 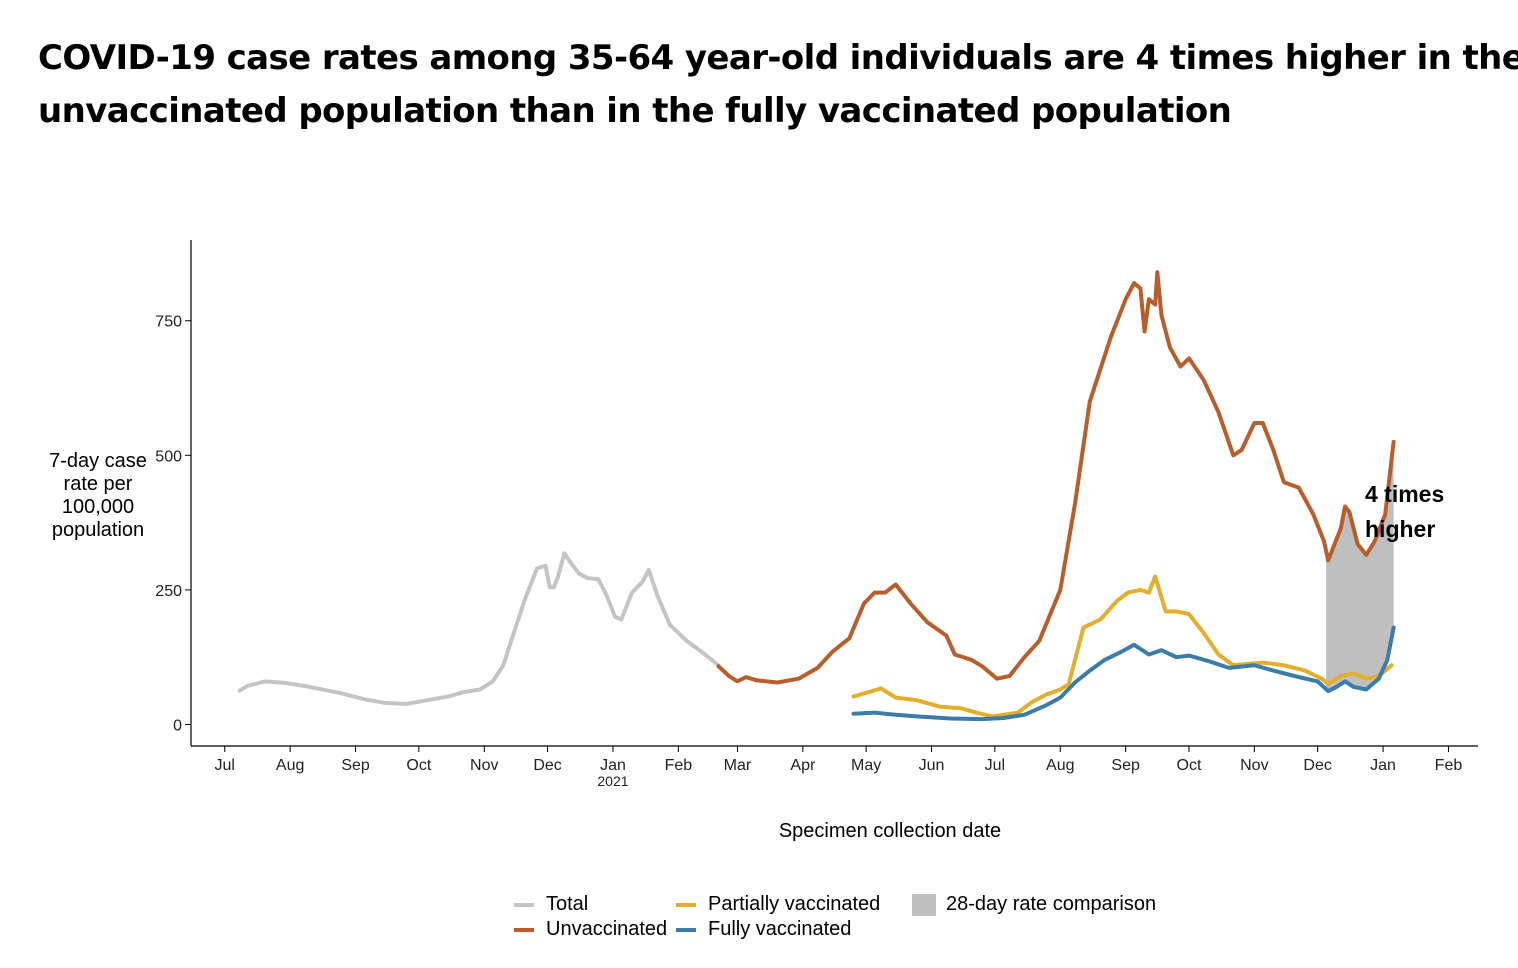 What do you see at coordinates (612, 781) in the screenshot?
I see `x-tick-sublabel: 2021` at bounding box center [612, 781].